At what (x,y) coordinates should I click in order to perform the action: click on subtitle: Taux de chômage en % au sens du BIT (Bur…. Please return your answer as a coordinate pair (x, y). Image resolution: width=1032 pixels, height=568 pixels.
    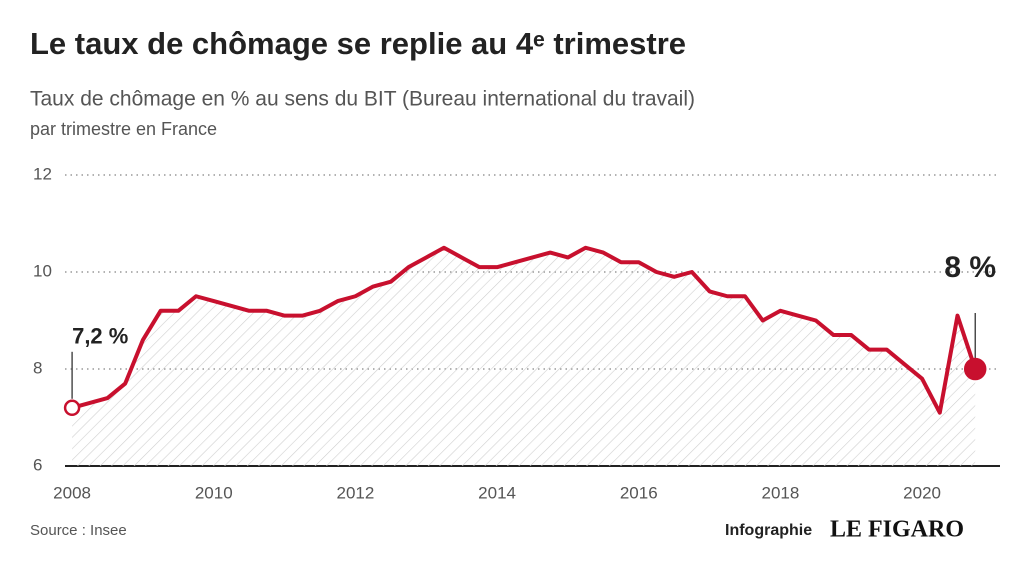
    Looking at the image, I should click on (362, 99).